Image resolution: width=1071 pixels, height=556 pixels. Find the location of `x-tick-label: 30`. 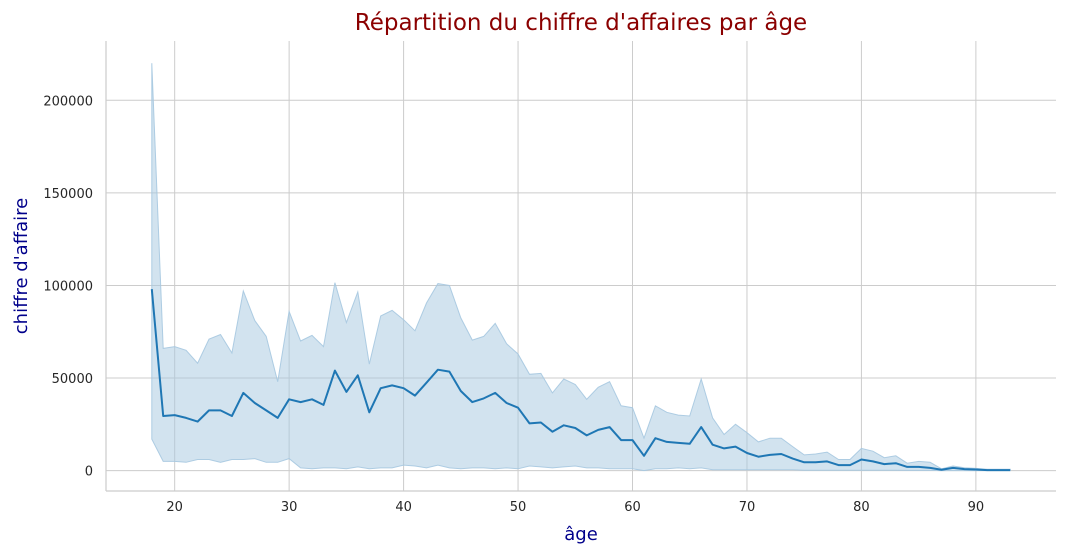

x-tick-label: 30 is located at coordinates (289, 507).